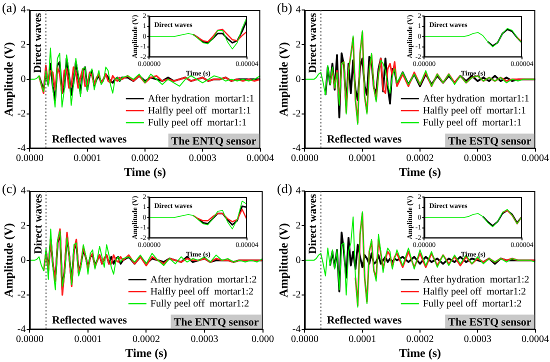 This screenshot has width=550, height=362. What do you see at coordinates (9, 7) in the screenshot?
I see `chart-title: (a)` at bounding box center [9, 7].